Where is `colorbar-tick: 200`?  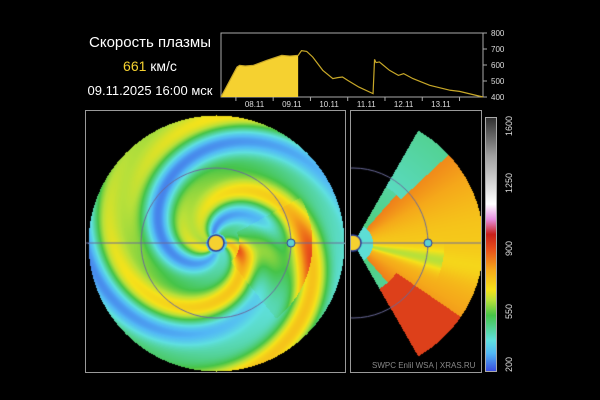
colorbar-tick: 200 is located at coordinates (509, 364).